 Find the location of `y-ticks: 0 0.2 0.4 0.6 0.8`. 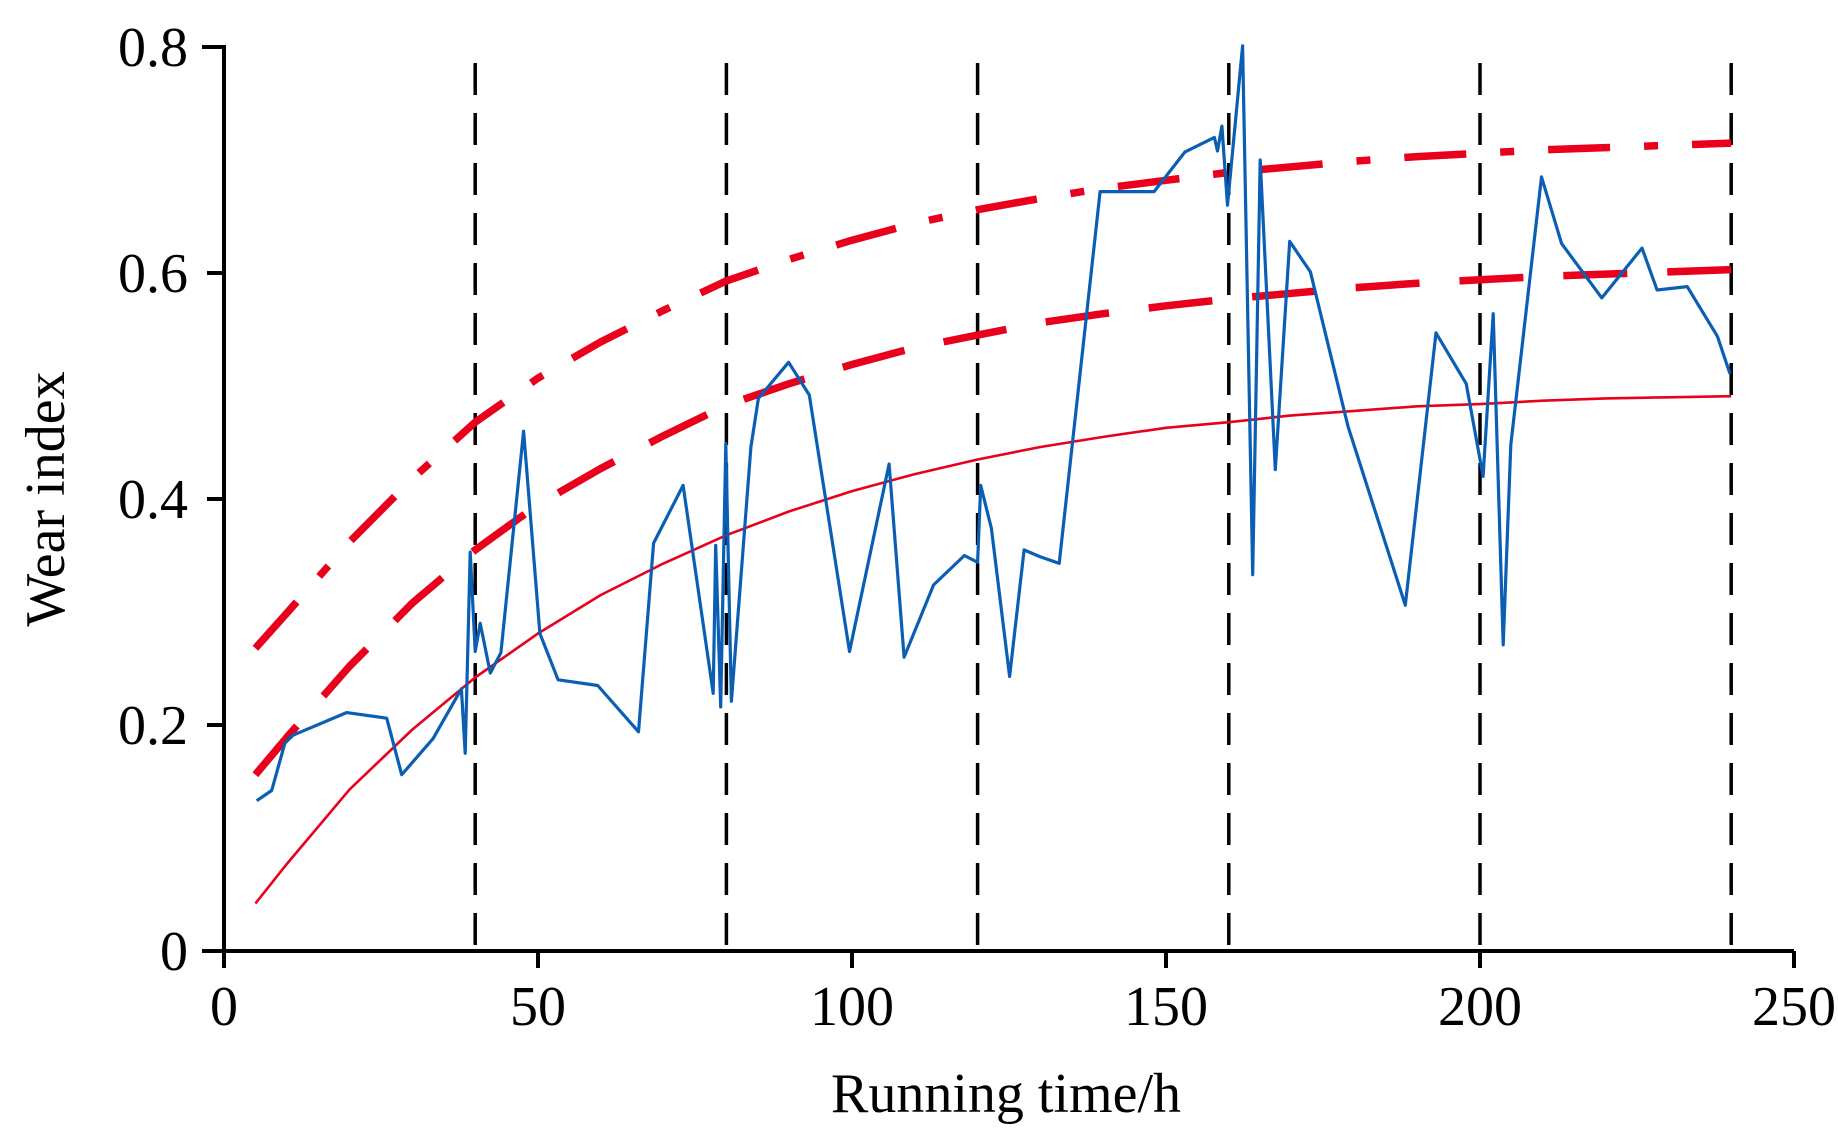

y-ticks: 0 0.2 0.4 0.6 0.8 is located at coordinates (171, 500).